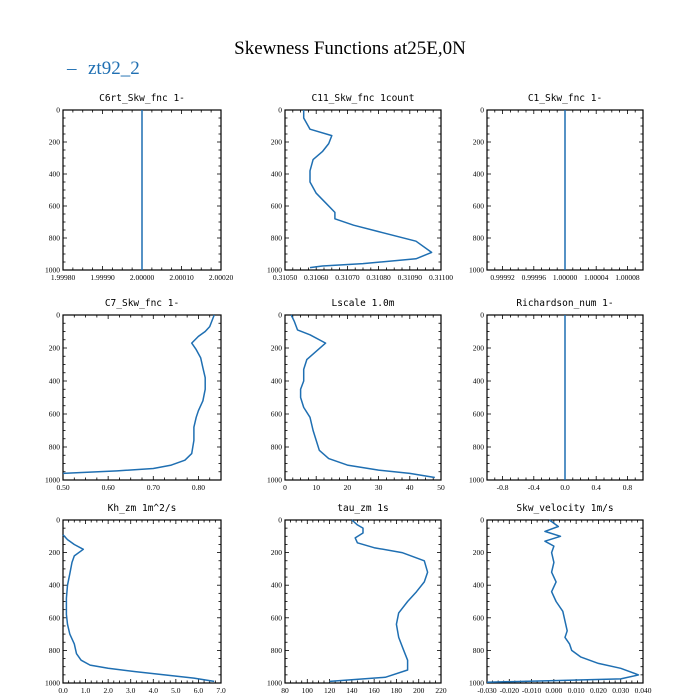 This screenshot has height=700, width=700. What do you see at coordinates (285, 277) in the screenshot?
I see `x-tick-label: 0.31050` at bounding box center [285, 277].